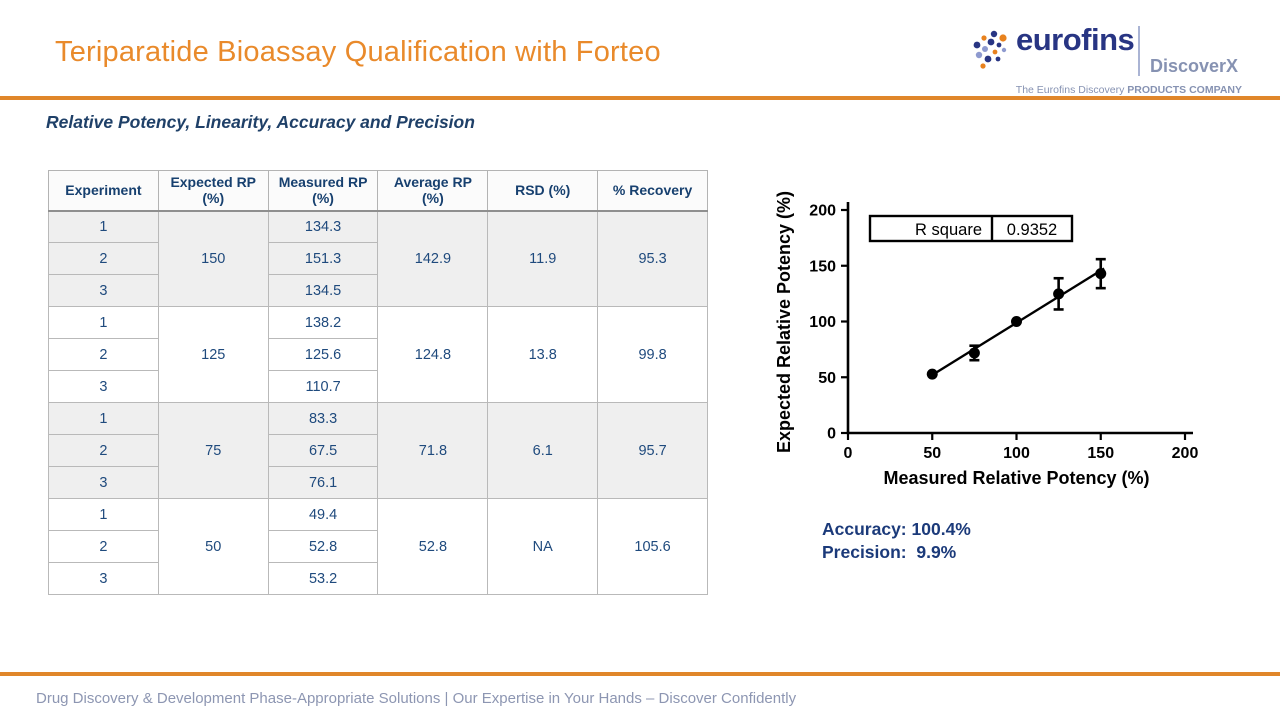 The width and height of the screenshot is (1280, 720). What do you see at coordinates (543, 450) in the screenshot?
I see `table-cell: 6.1` at bounding box center [543, 450].